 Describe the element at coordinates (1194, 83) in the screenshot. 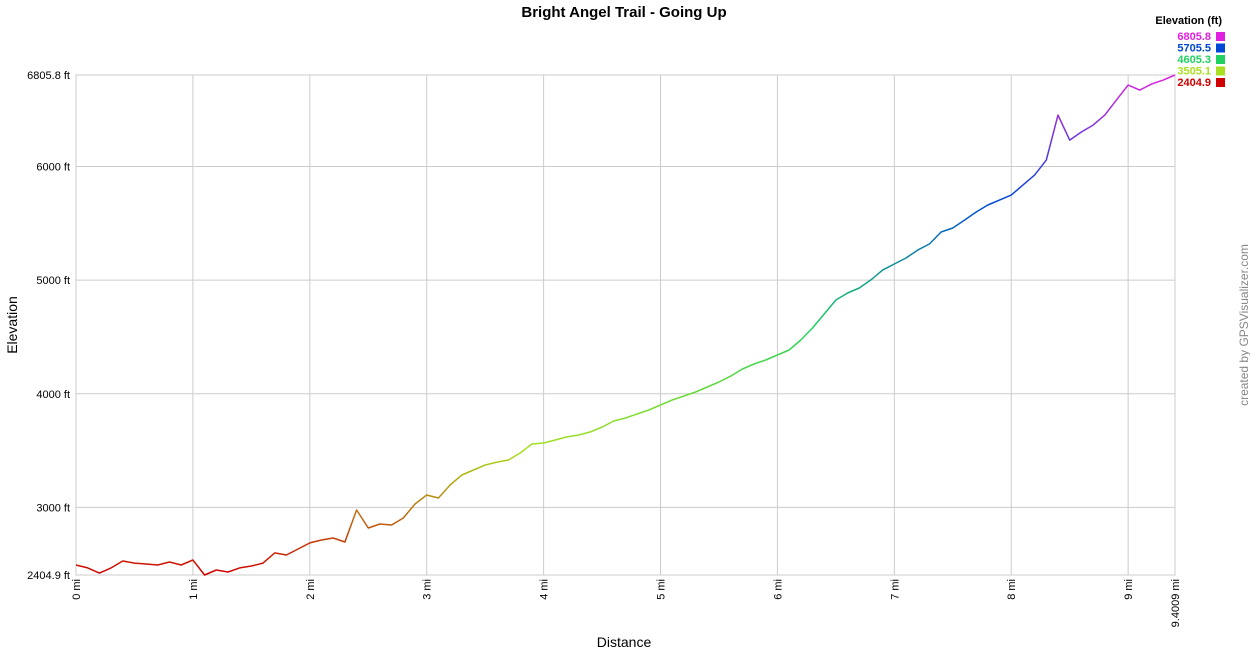

I see `legend-value: 2404.9` at that location.